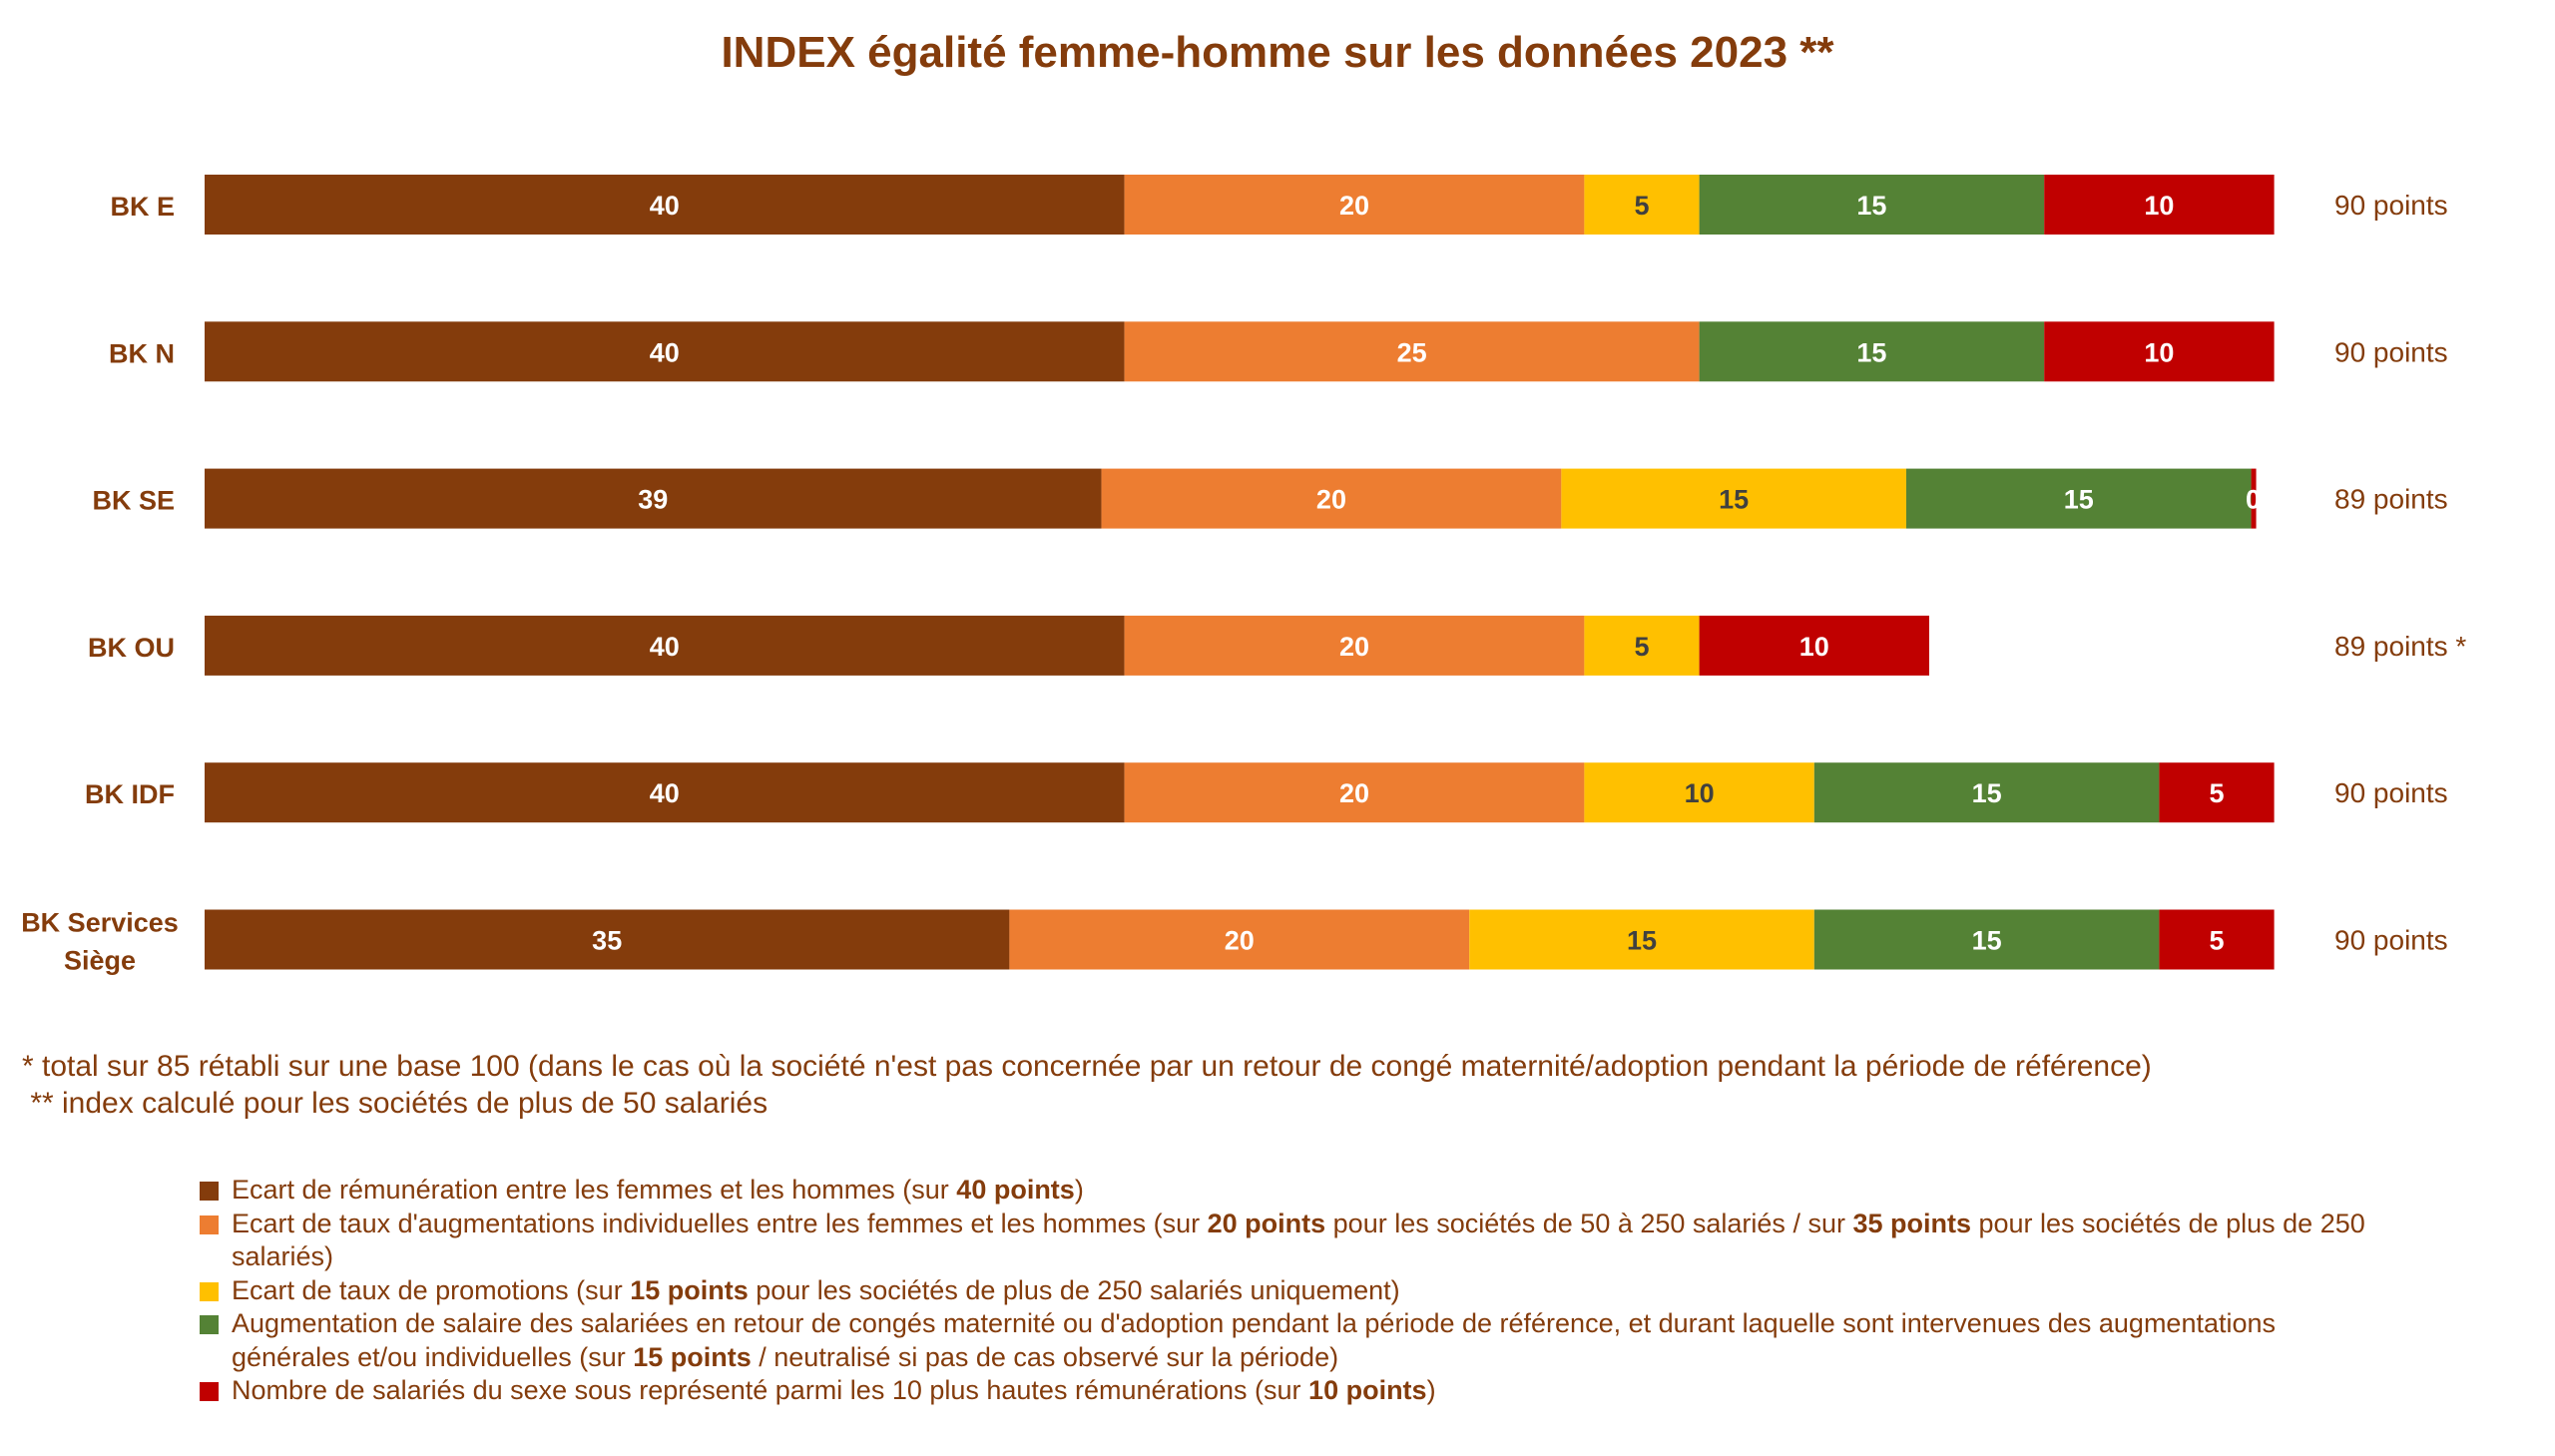 Image resolution: width=2555 pixels, height=1456 pixels. Describe the element at coordinates (2391, 499) in the screenshot. I see `total-label: 89 points` at that location.